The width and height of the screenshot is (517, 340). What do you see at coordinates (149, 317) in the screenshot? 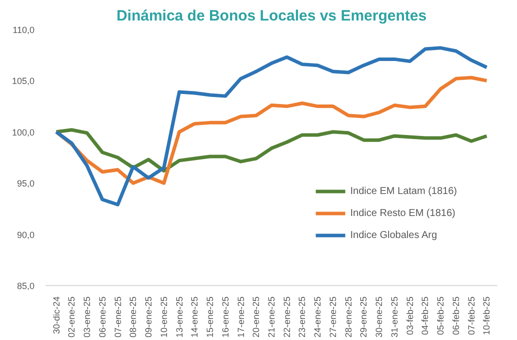
I see `x-tick-label: 09-ene-25` at bounding box center [149, 317].